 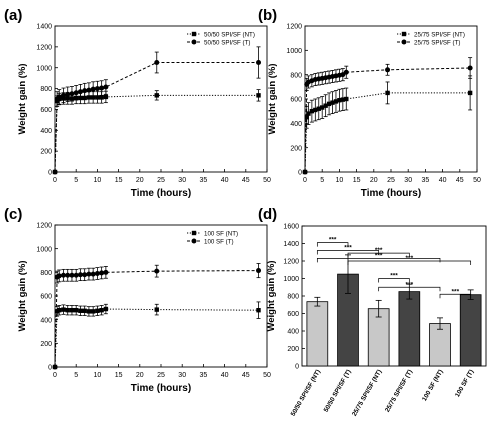 What do you see at coordinates (367, 393) in the screenshot?
I see `category-label: 25/75 SPI/SF (NT)` at bounding box center [367, 393].